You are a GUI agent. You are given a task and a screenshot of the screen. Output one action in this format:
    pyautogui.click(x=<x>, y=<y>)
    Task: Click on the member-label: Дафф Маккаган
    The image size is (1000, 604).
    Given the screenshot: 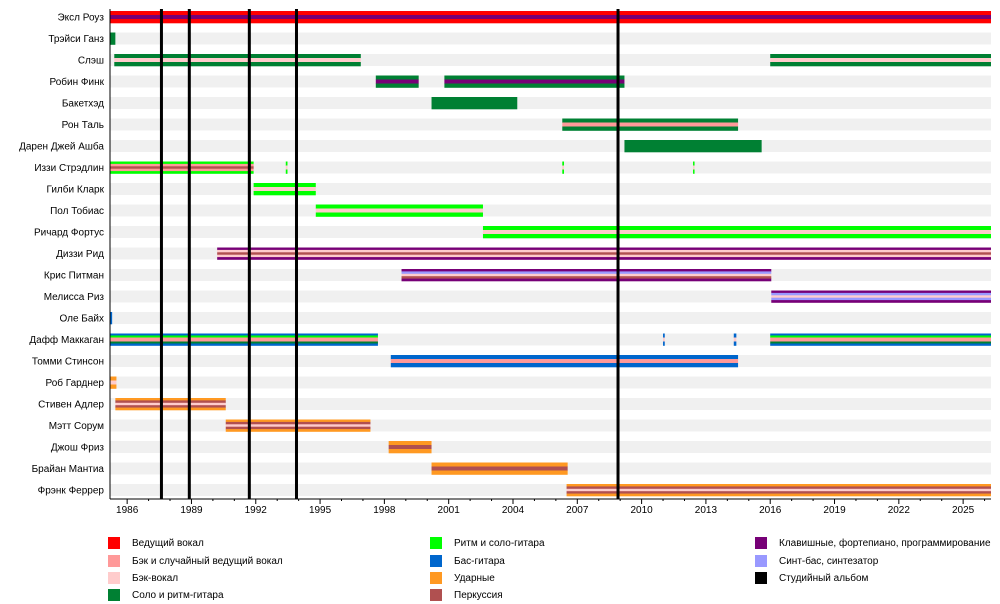 What is the action you would take?
    pyautogui.click(x=66, y=340)
    